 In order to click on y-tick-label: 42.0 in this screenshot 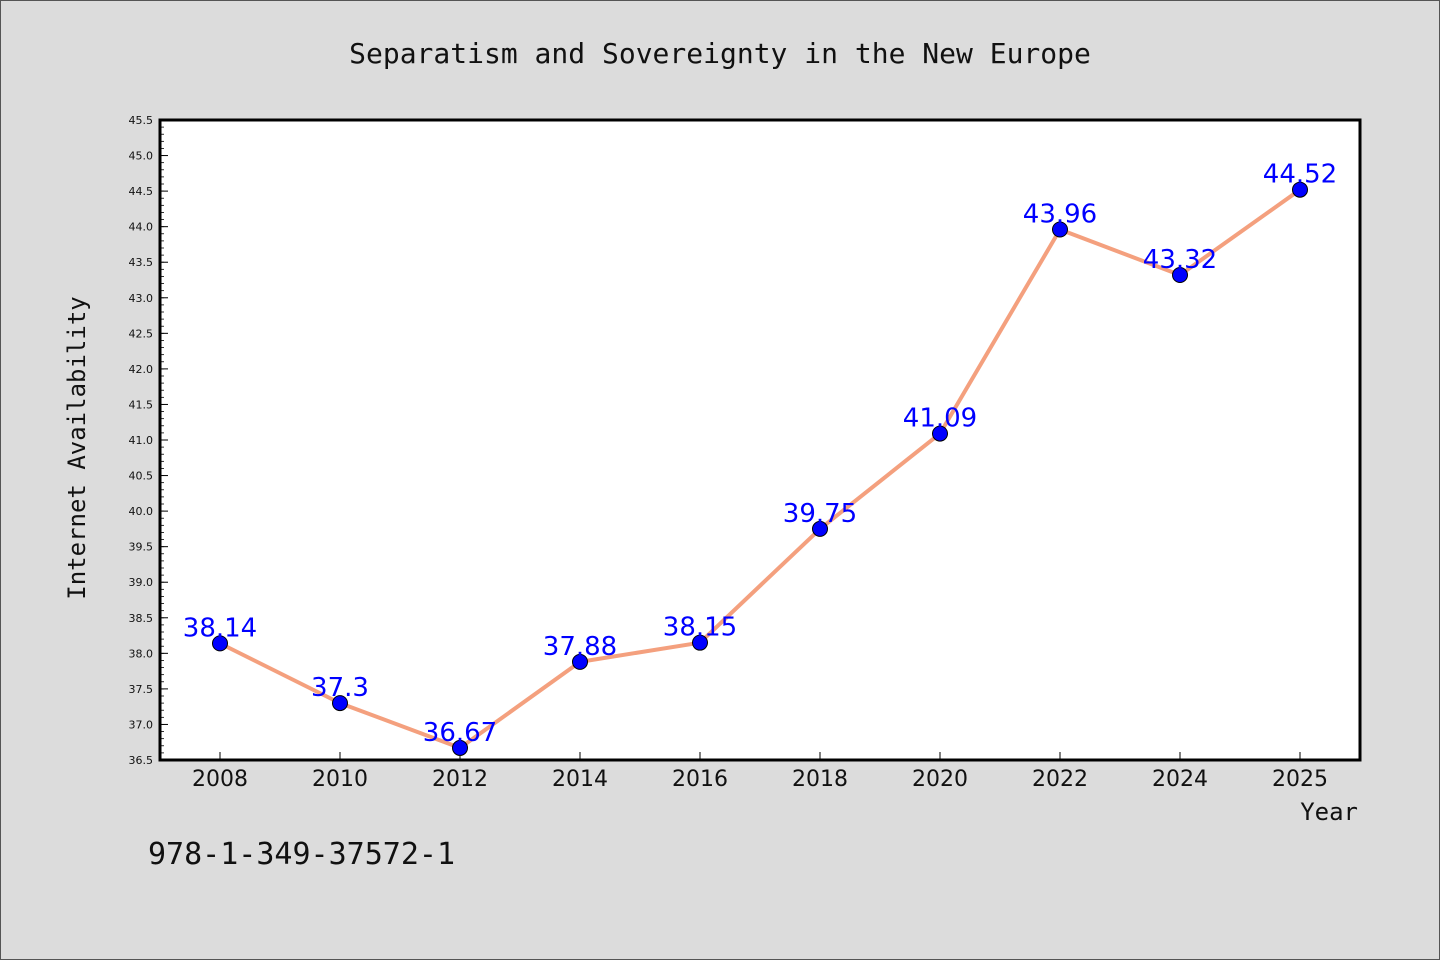, I will do `click(141, 369)`.